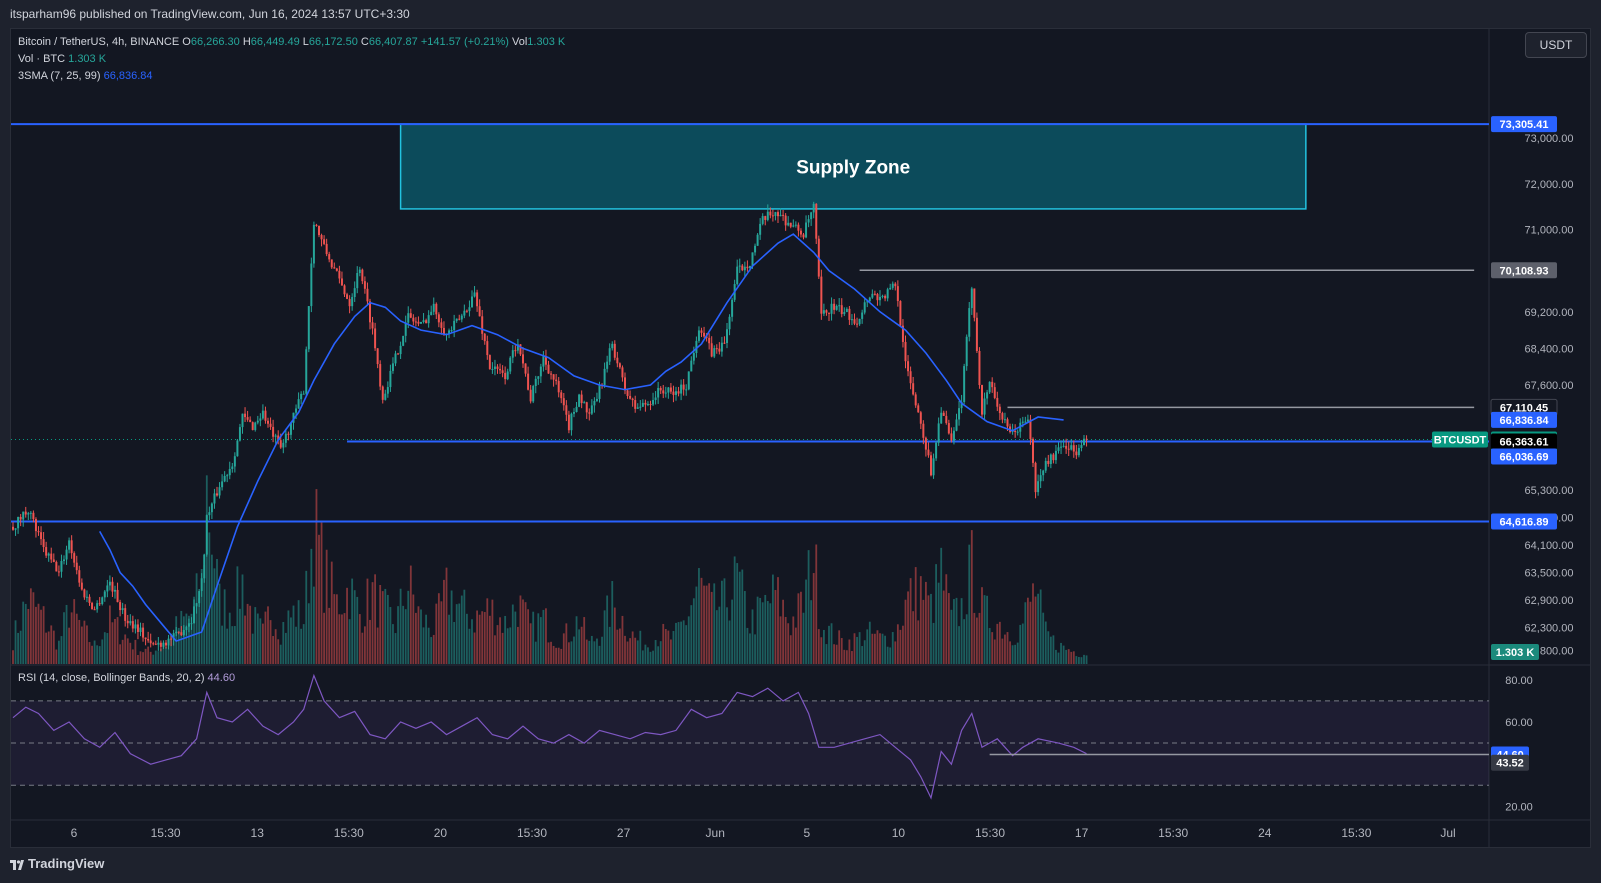 The height and width of the screenshot is (883, 1601). What do you see at coordinates (1524, 441) in the screenshot?
I see `price-axis-label: 66,363.61` at bounding box center [1524, 441].